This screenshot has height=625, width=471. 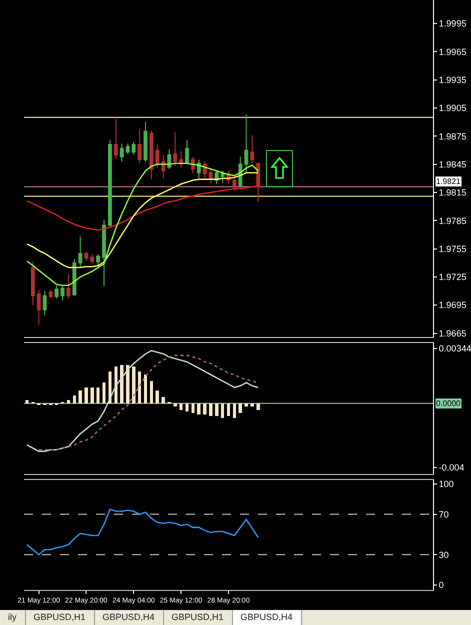 I want to click on ref-line-label: 0.0000, so click(x=449, y=403).